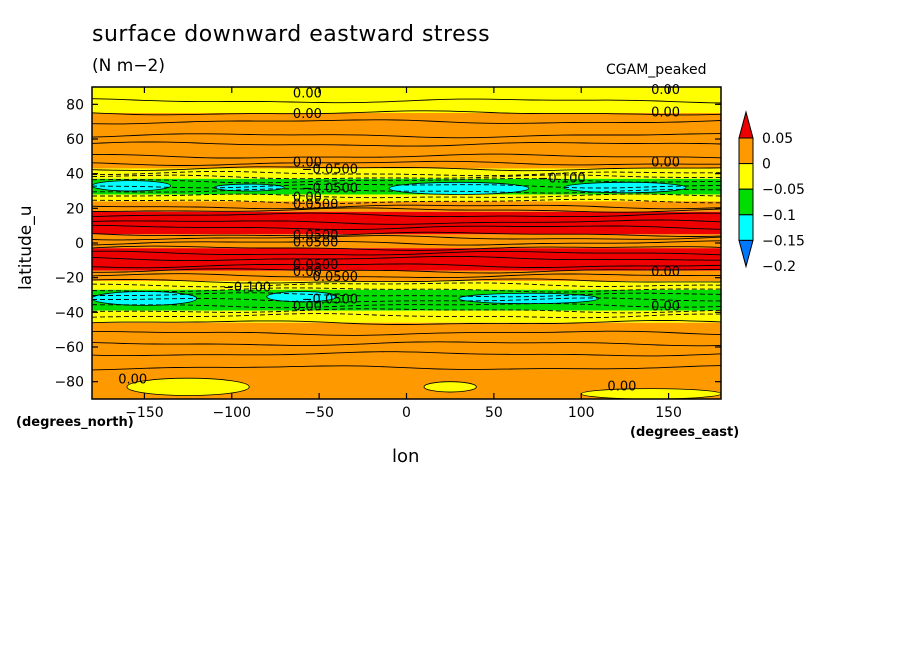 This screenshot has width=904, height=654. Describe the element at coordinates (26, 248) in the screenshot. I see `y-axis-label: latitude_u` at that location.